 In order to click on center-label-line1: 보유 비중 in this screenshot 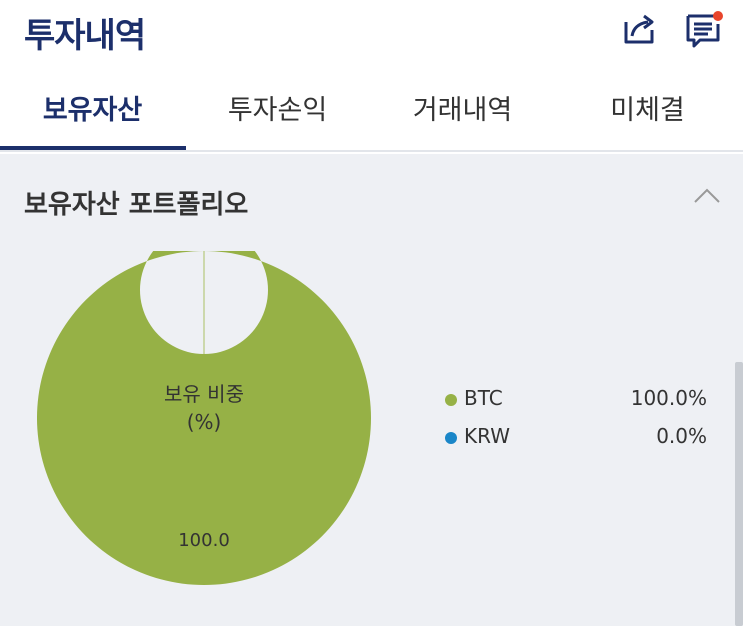, I will do `click(204, 394)`.